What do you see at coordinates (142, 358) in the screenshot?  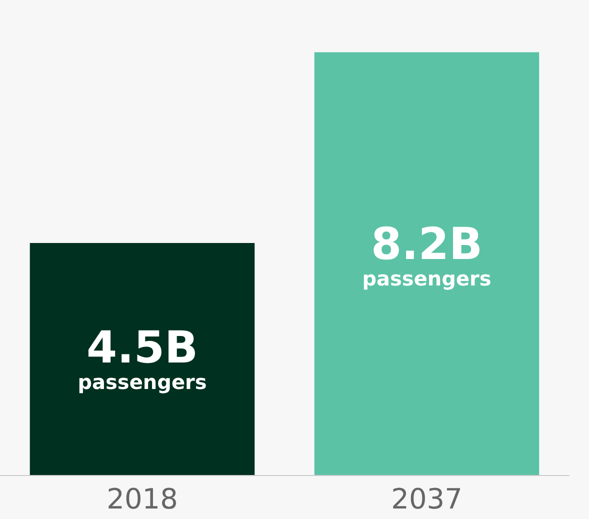 I see `data-label: 4.5B passengers` at bounding box center [142, 358].